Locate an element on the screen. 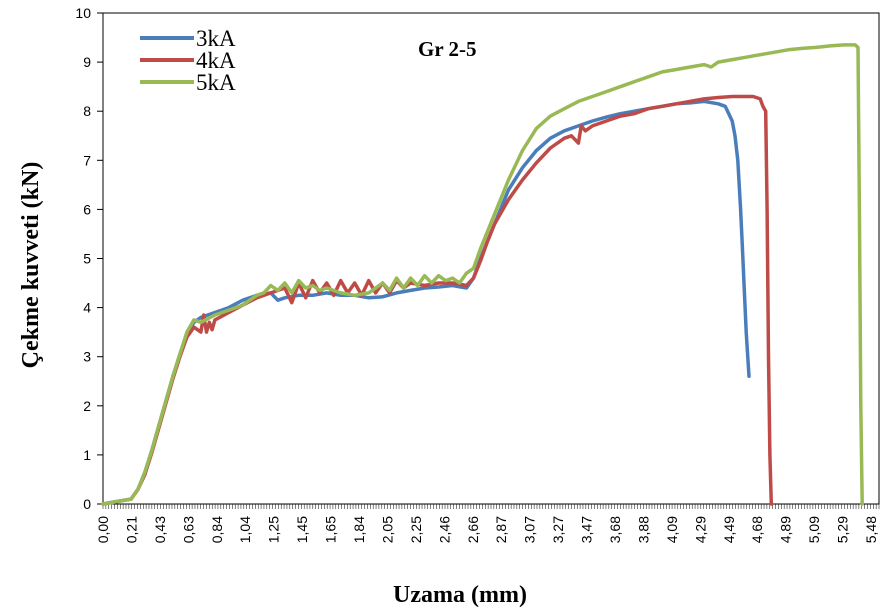  x-tick-label: 2,87 is located at coordinates (501, 529).